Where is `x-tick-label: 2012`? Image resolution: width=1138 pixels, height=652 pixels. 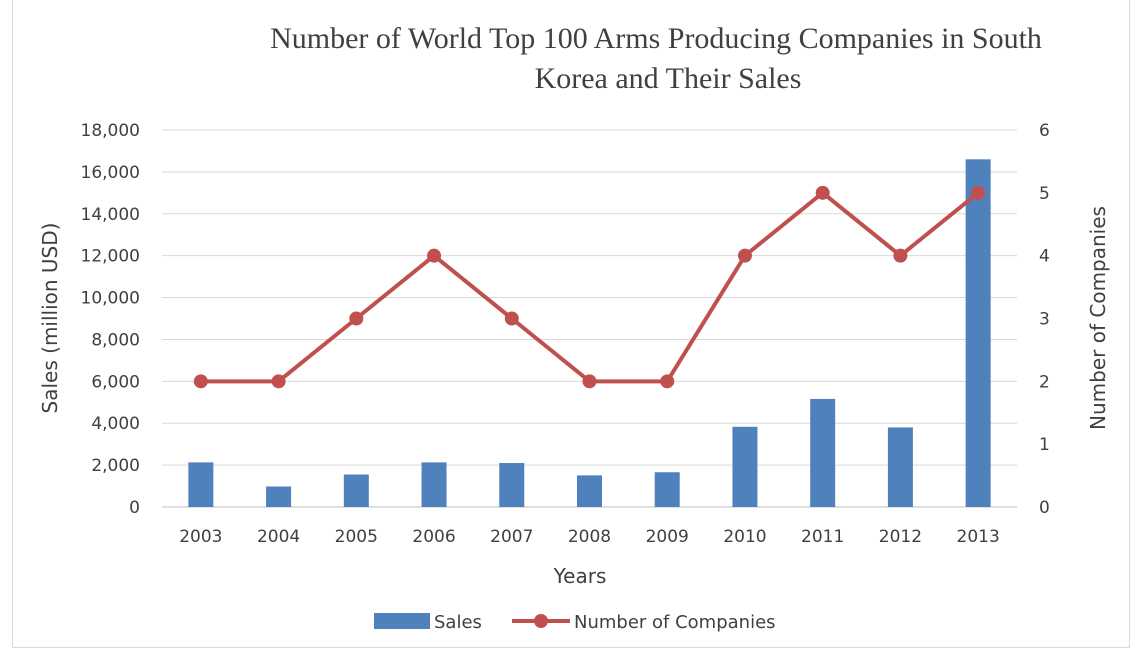
x-tick-label: 2012 is located at coordinates (900, 537).